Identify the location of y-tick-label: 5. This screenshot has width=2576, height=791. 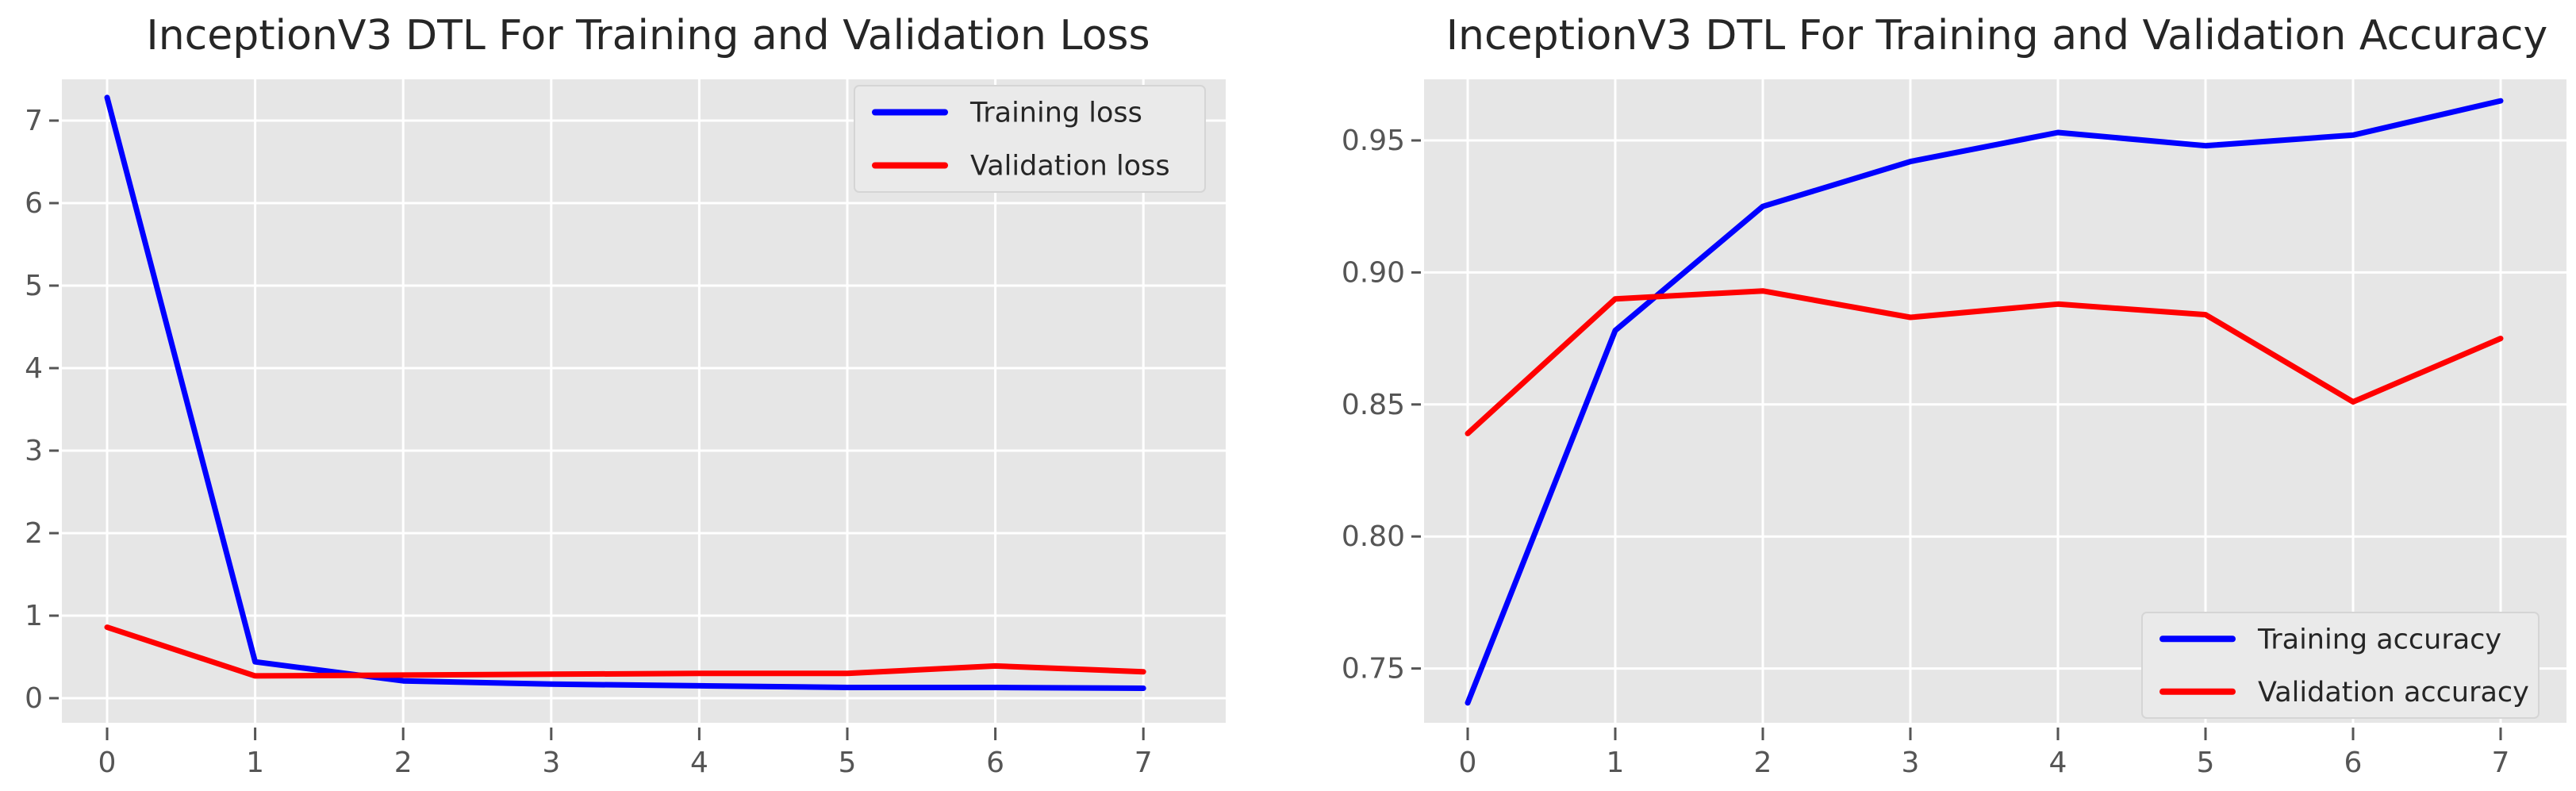
(34, 286).